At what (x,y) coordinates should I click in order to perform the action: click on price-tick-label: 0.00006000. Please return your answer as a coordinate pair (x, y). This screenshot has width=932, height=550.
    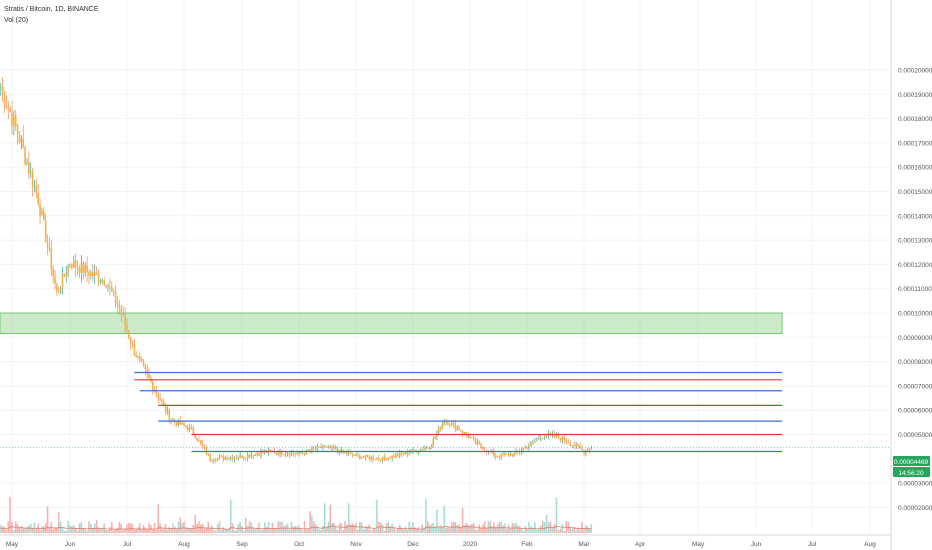
    Looking at the image, I should click on (915, 411).